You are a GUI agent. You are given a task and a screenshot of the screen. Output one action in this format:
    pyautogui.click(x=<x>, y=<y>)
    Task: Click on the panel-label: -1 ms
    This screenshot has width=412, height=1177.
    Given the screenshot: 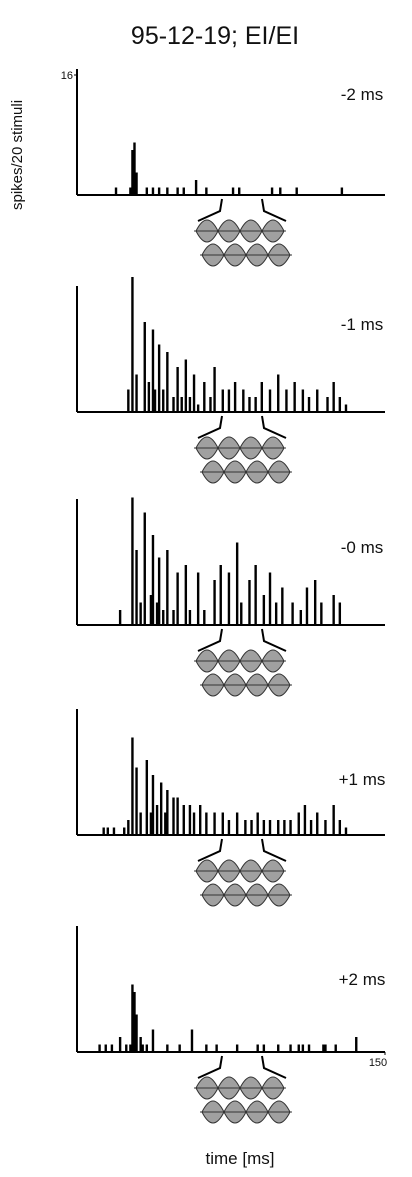 What is the action you would take?
    pyautogui.click(x=362, y=324)
    